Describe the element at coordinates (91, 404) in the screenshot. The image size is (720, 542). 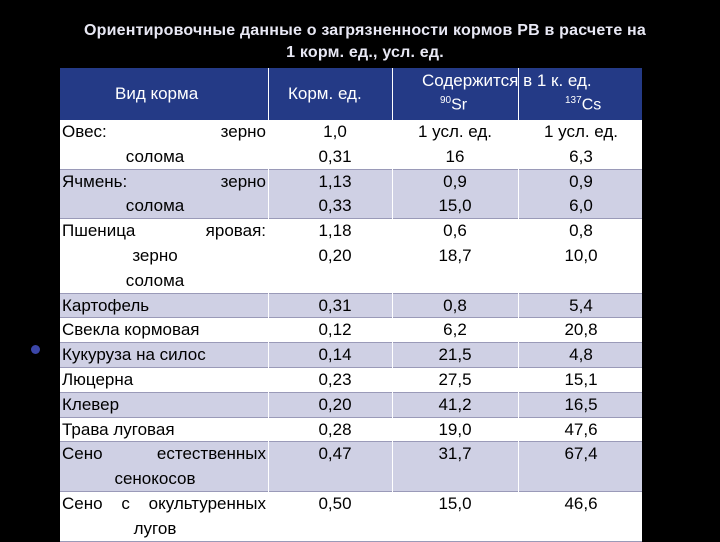
I see `feed-name: Клевер` at that location.